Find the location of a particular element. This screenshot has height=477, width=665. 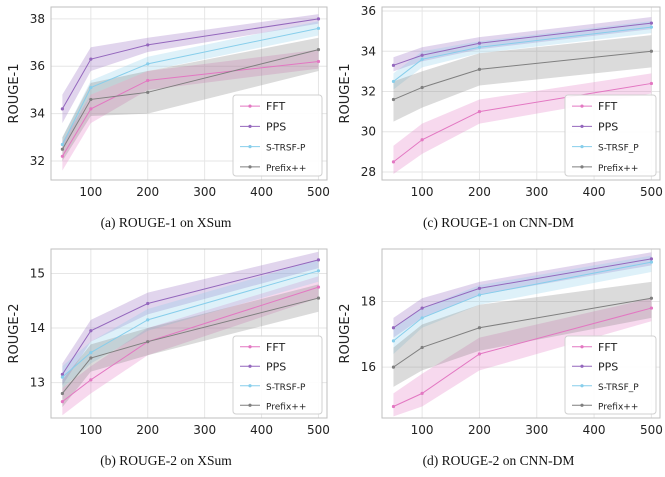

y-tick-label: 16 is located at coordinates (368, 367).